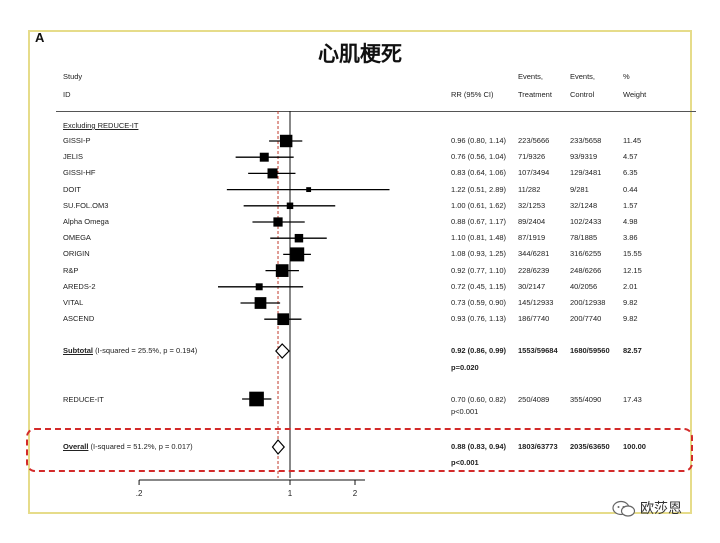  Describe the element at coordinates (77, 238) in the screenshot. I see `study-label: OMEGA` at that location.